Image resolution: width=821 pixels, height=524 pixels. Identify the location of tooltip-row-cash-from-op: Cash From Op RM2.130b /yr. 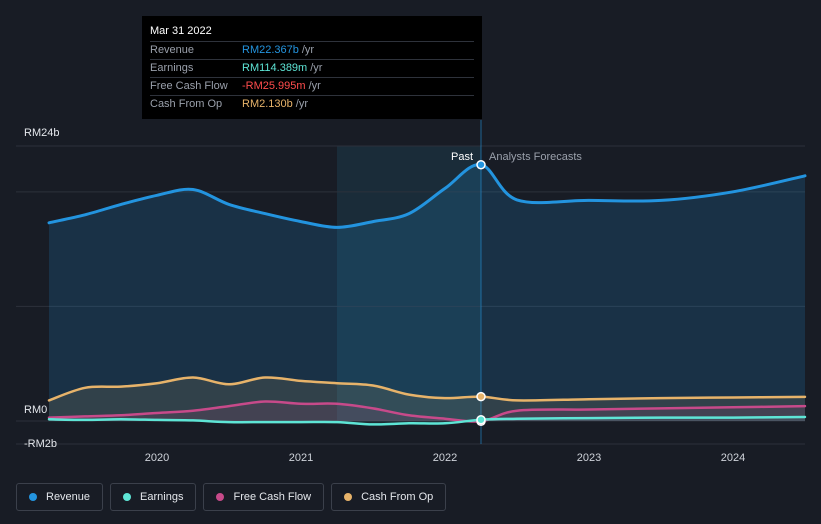
(312, 104).